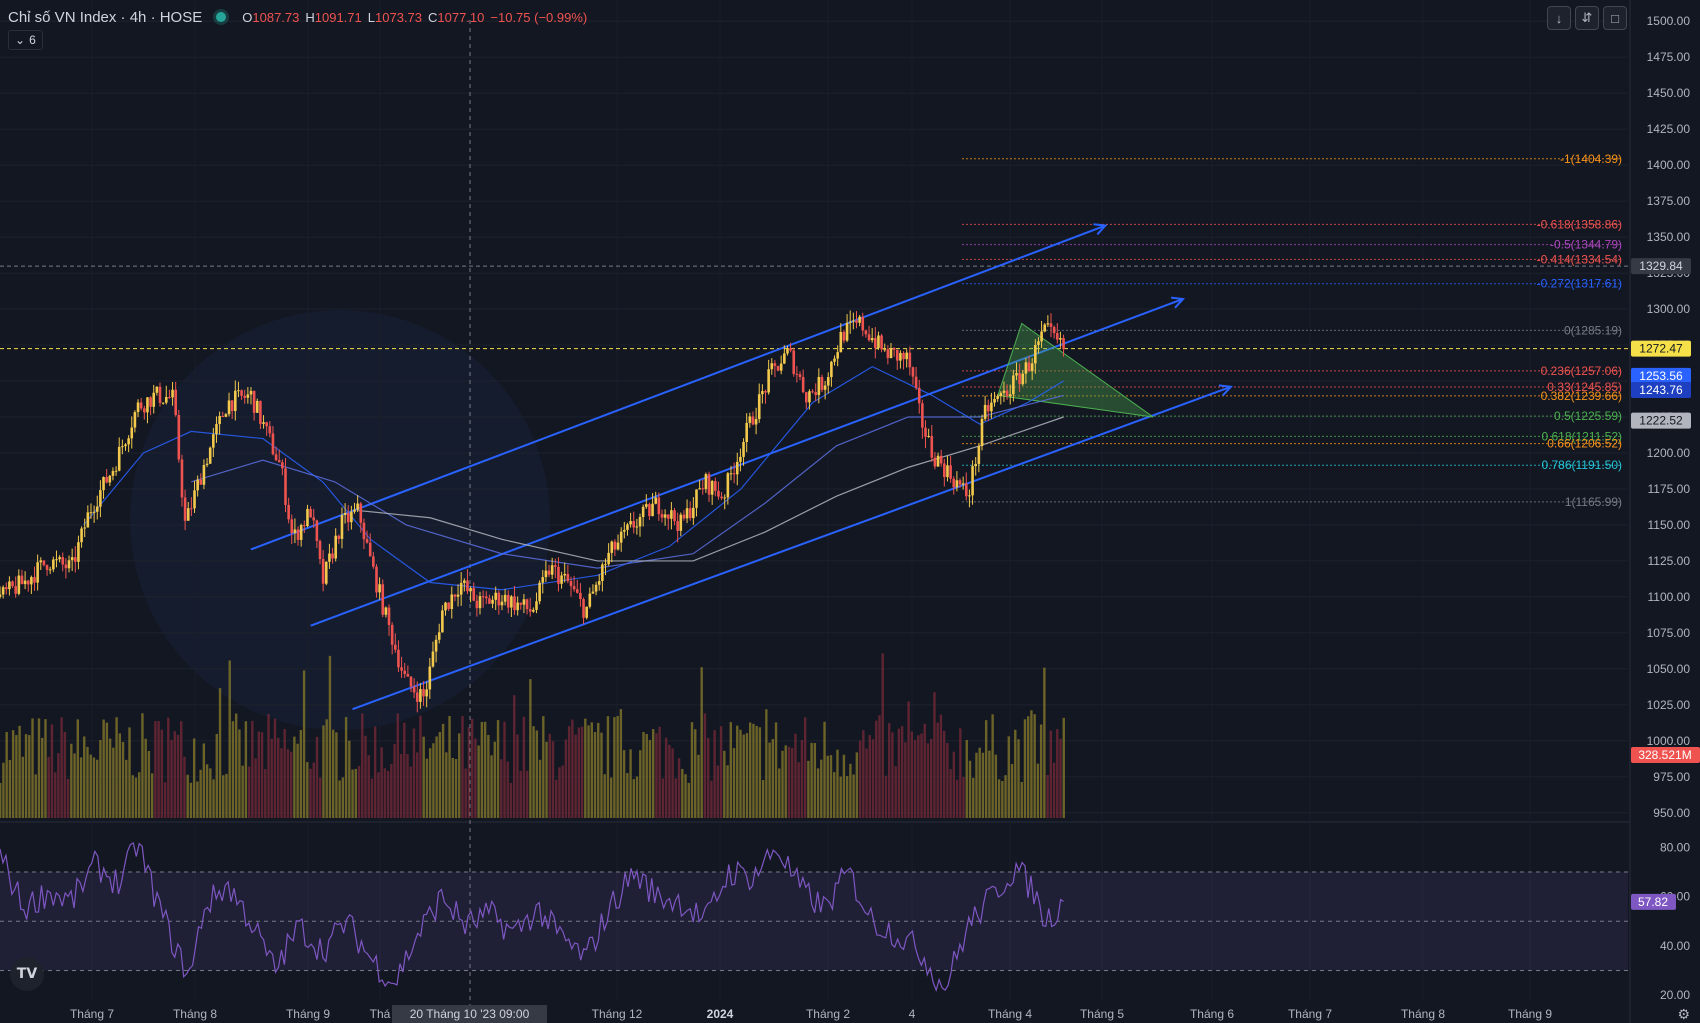 The image size is (1700, 1023). What do you see at coordinates (1587, 18) in the screenshot?
I see `collapse-icon: ⇵` at bounding box center [1587, 18].